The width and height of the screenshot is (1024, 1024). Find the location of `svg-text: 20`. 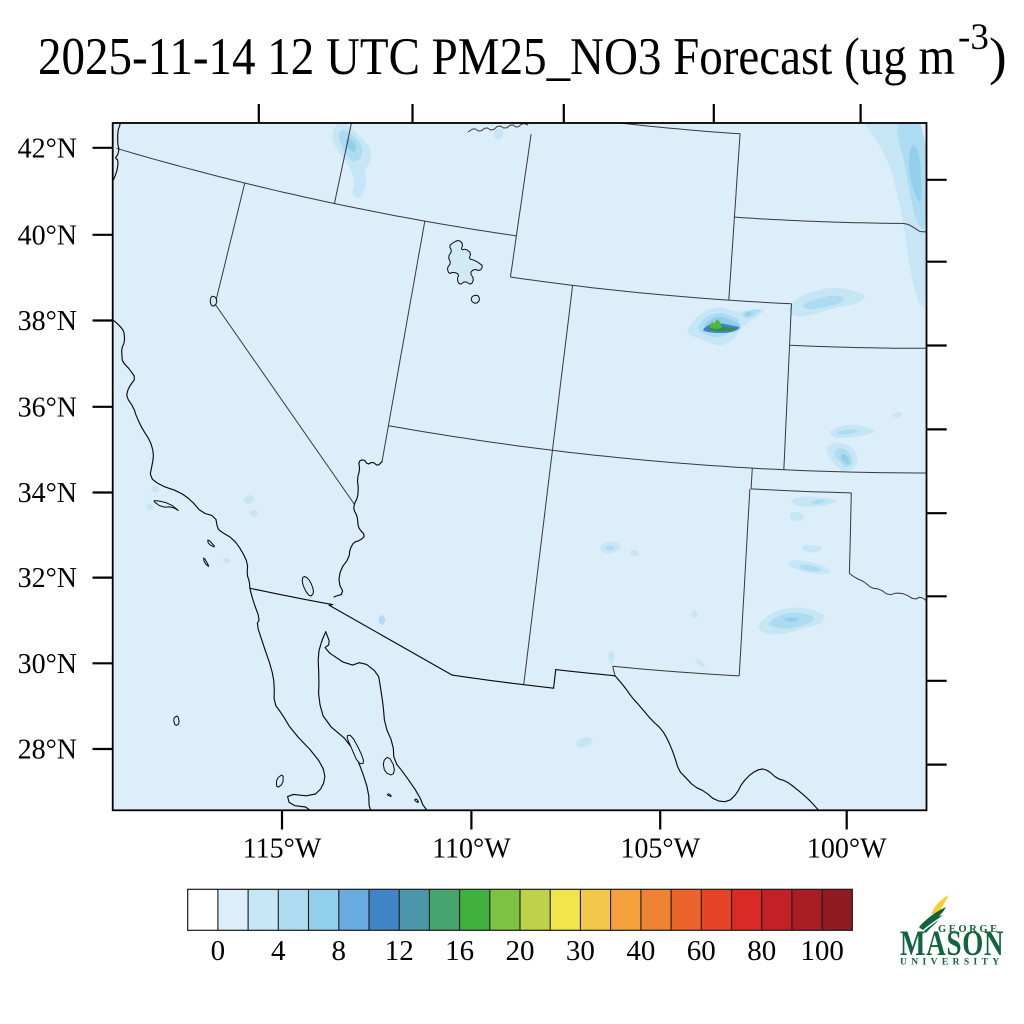

svg-text: 20 is located at coordinates (520, 951).